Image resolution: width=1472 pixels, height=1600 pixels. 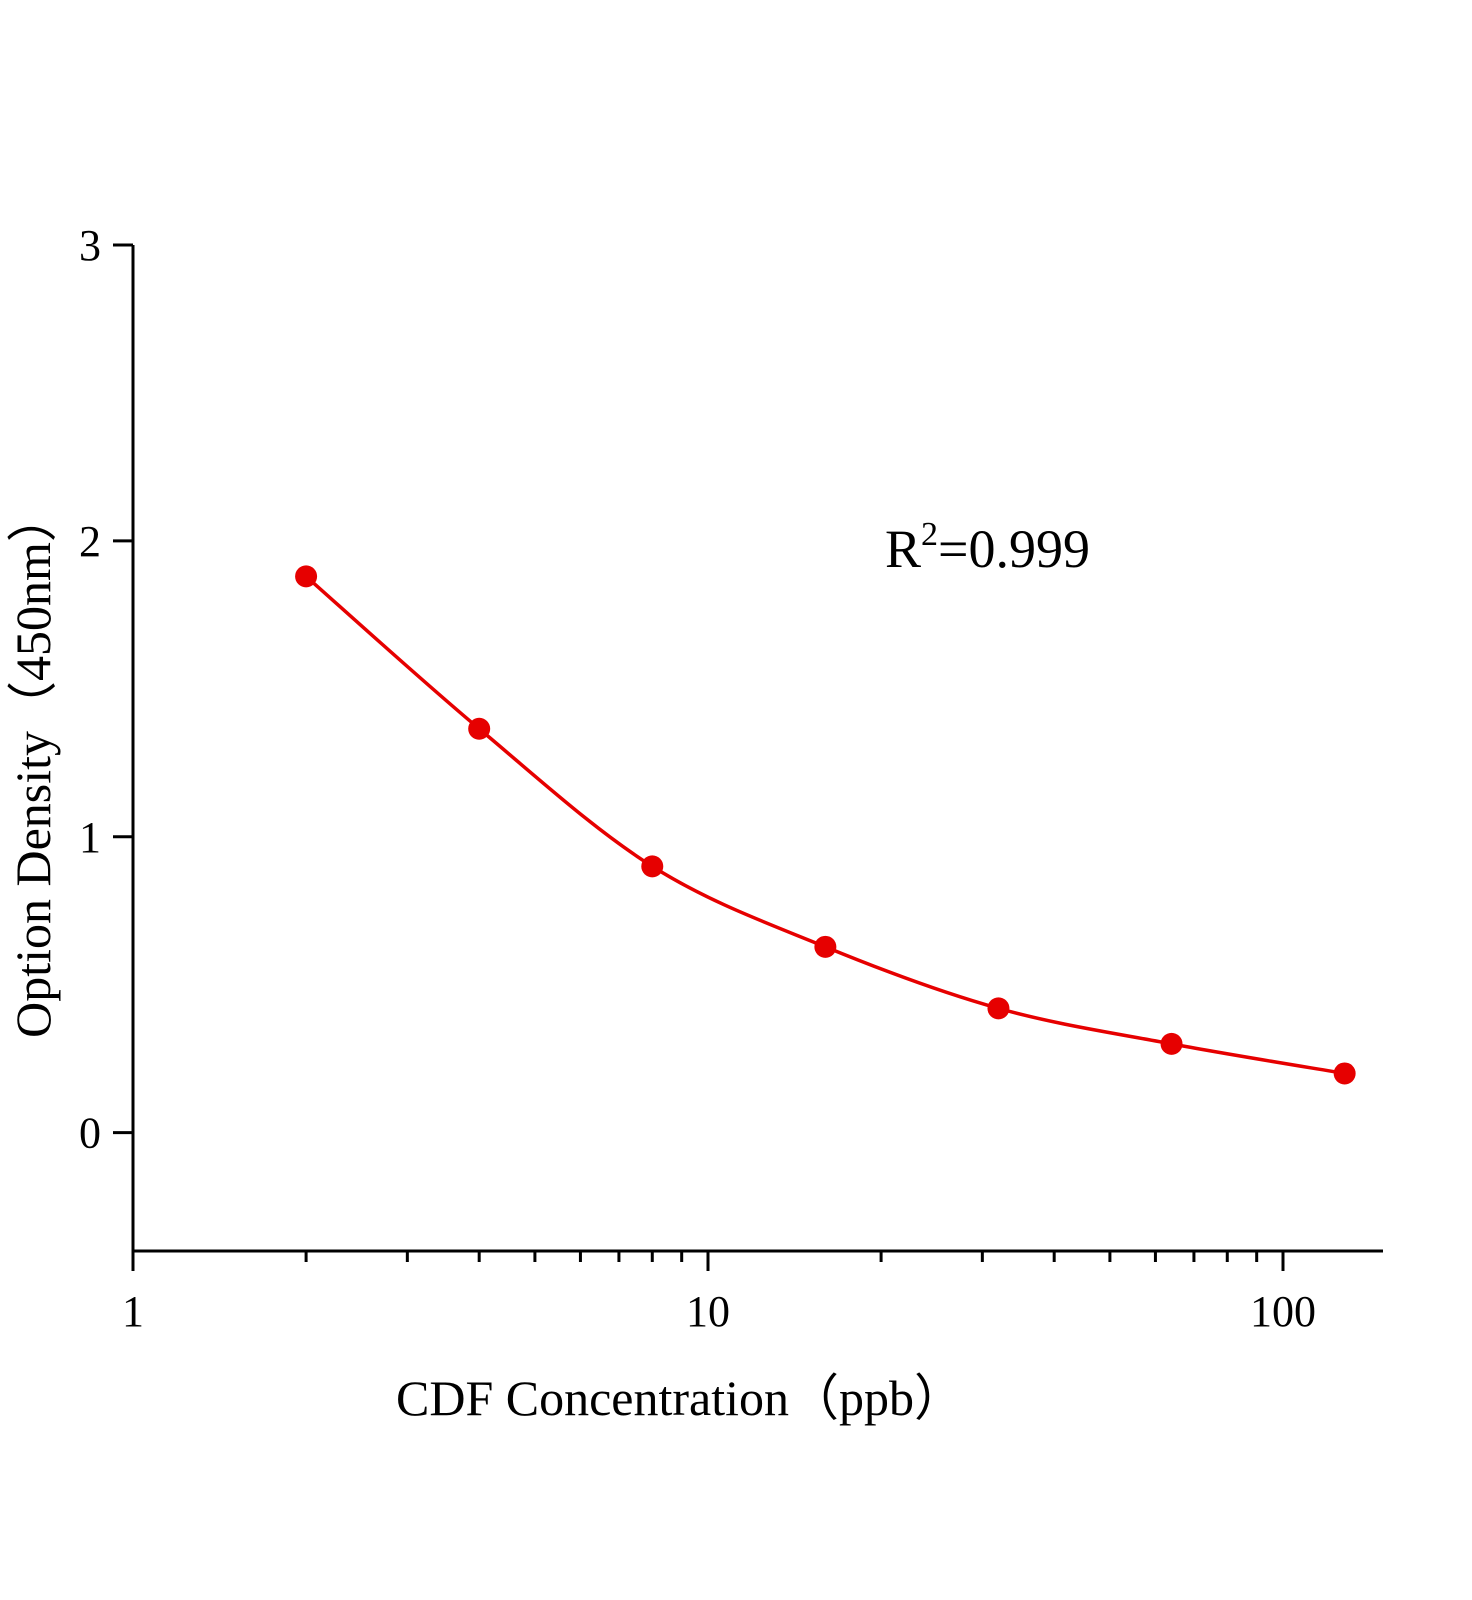 What do you see at coordinates (90, 1133) in the screenshot?
I see `y-tick-label: 0` at bounding box center [90, 1133].